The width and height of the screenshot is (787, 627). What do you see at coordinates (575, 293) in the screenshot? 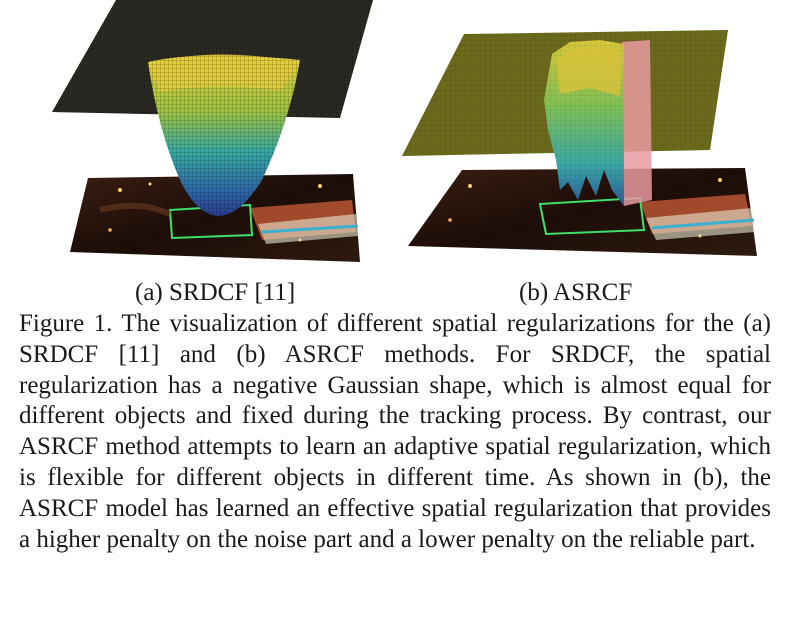
I see `subcaption-b: (b) ASRCF` at bounding box center [575, 293].